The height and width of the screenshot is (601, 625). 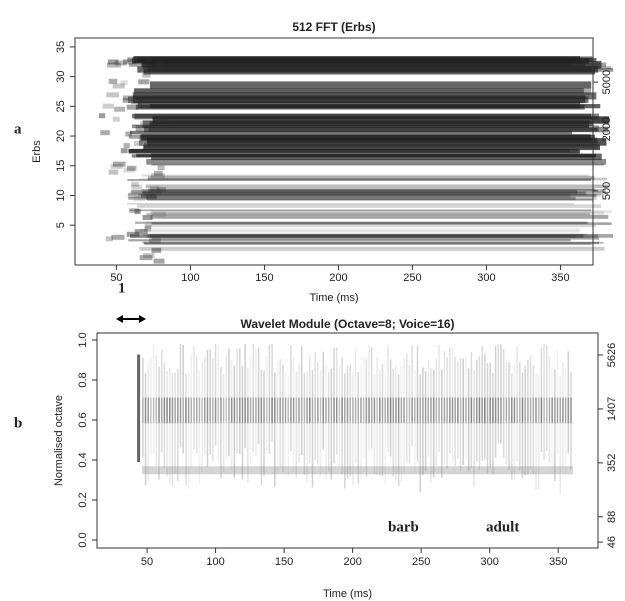 What do you see at coordinates (83, 539) in the screenshot?
I see `y-tick-label: 0.0` at bounding box center [83, 539].